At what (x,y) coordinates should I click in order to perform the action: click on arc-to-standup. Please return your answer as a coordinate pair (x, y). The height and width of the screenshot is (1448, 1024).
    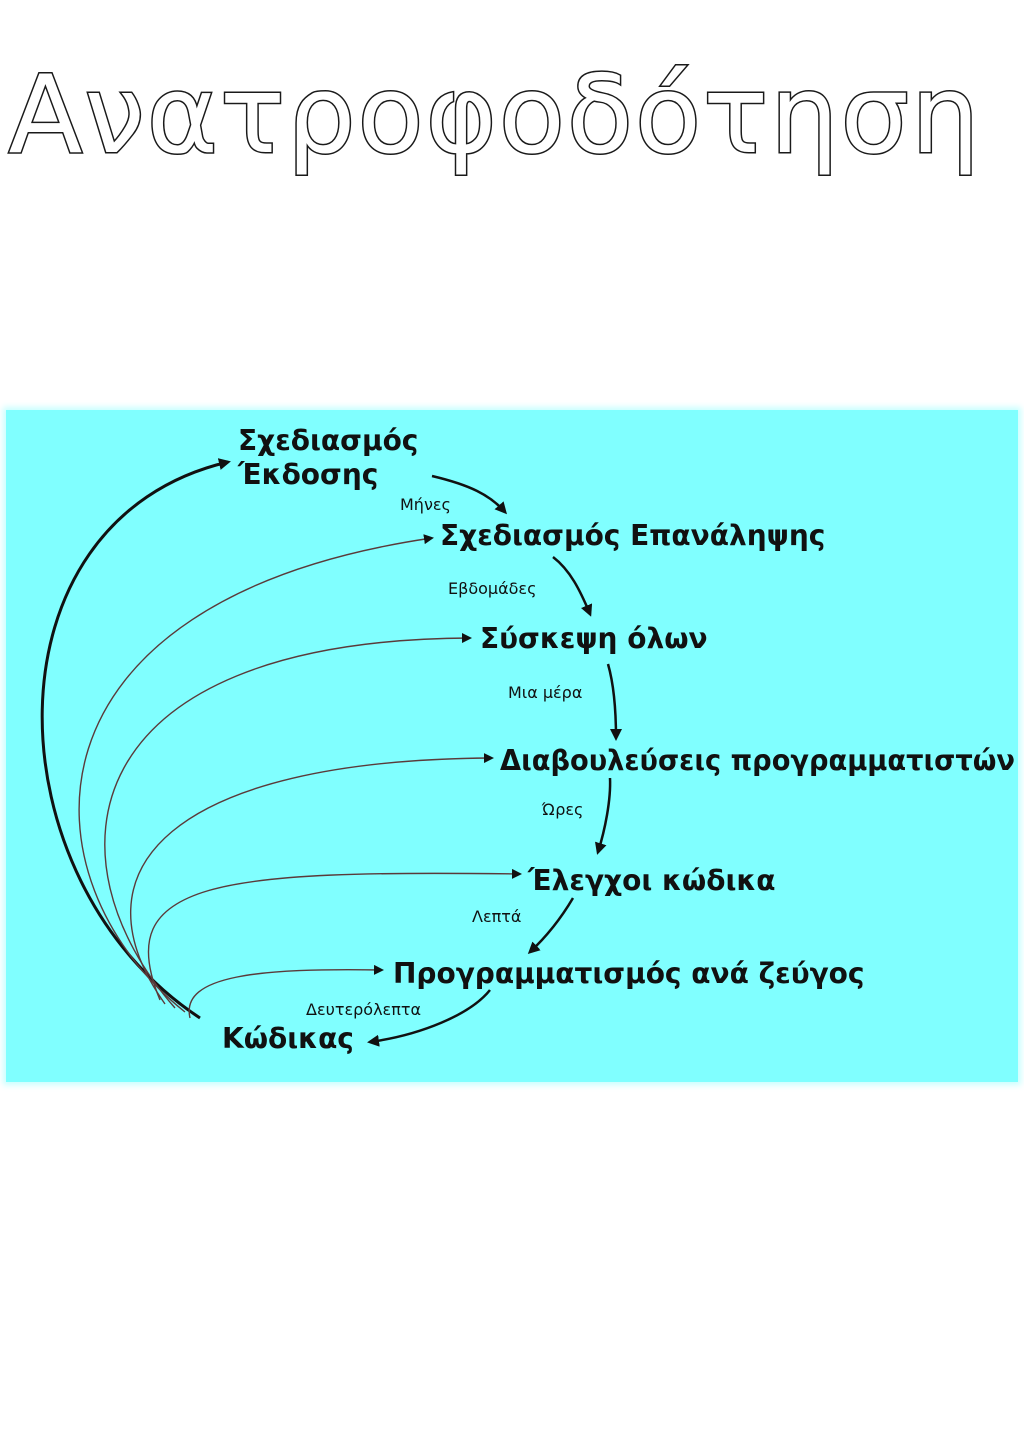
    Looking at the image, I should click on (288, 821).